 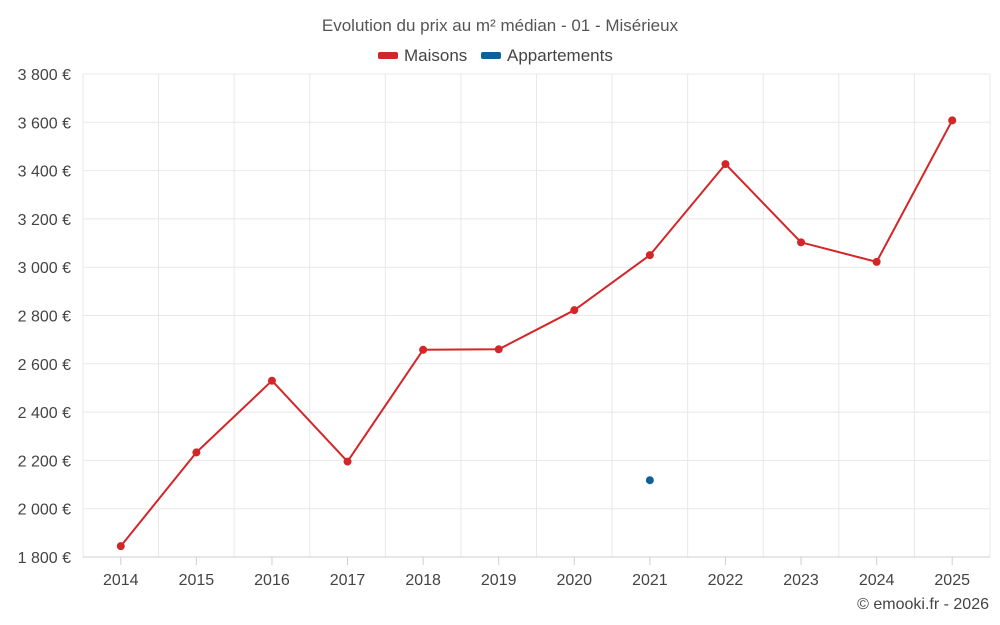 I want to click on legend-item-maisons: Maisons, so click(x=422, y=55).